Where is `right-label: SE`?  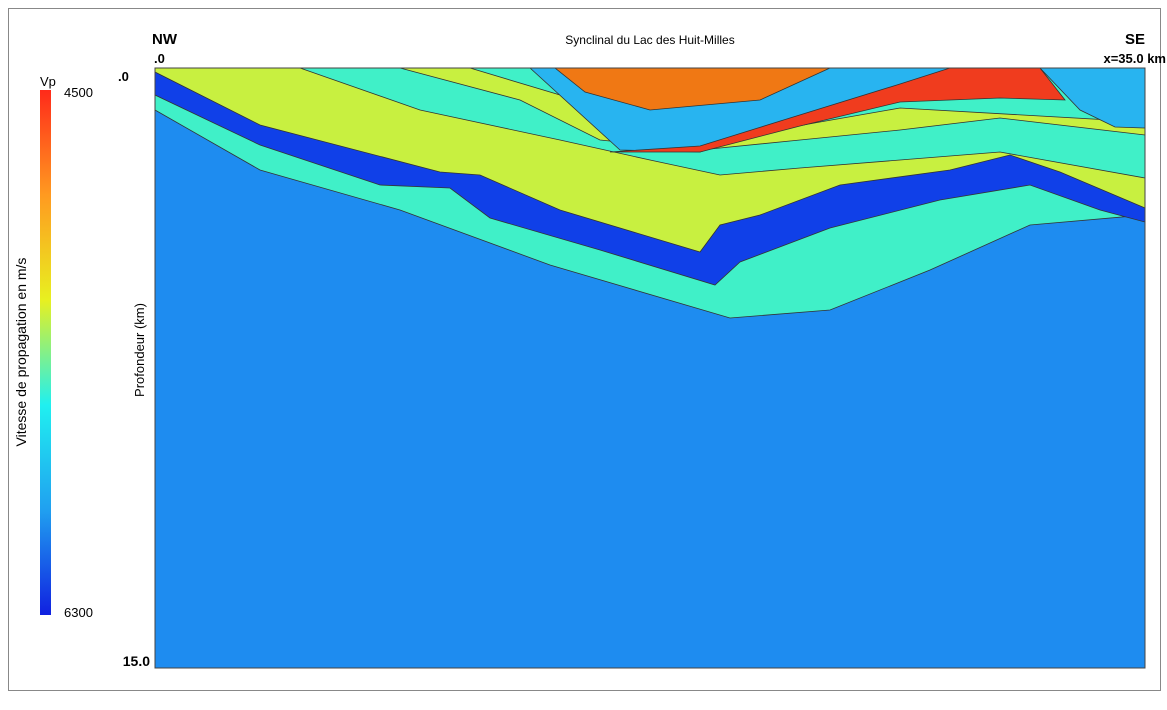 right-label: SE is located at coordinates (1135, 39).